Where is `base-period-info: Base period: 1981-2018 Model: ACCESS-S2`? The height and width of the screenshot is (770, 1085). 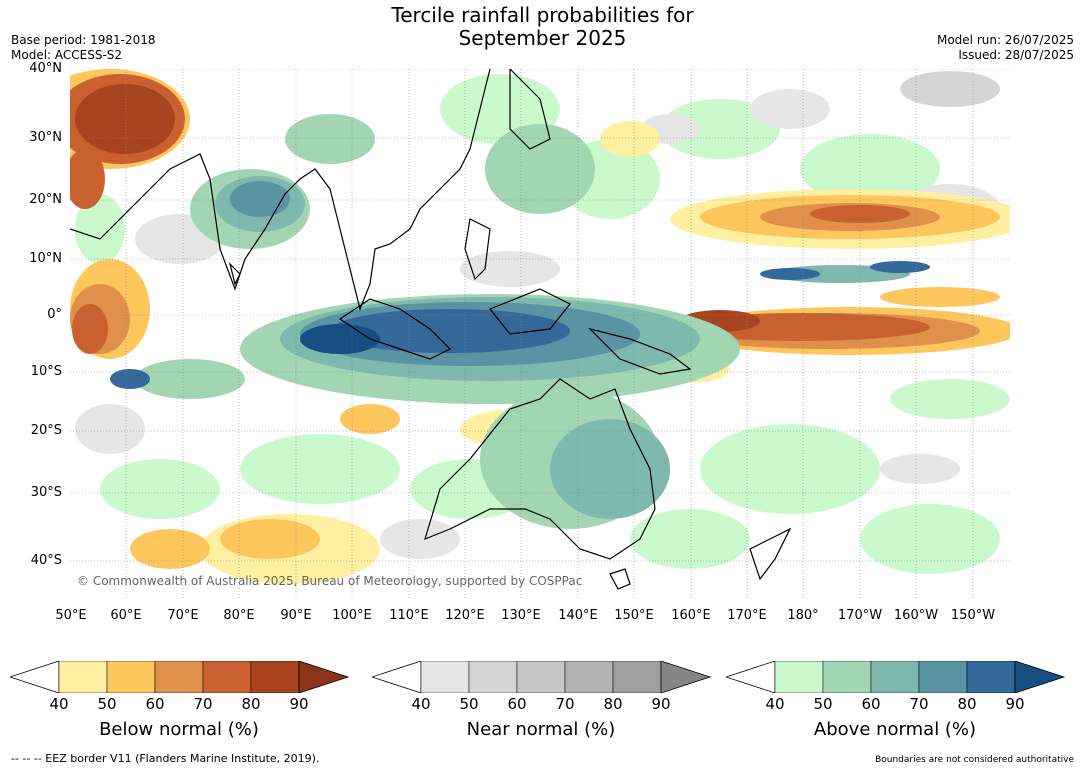 base-period-info: Base period: 1981-2018 Model: ACCESS-S2 is located at coordinates (83, 48).